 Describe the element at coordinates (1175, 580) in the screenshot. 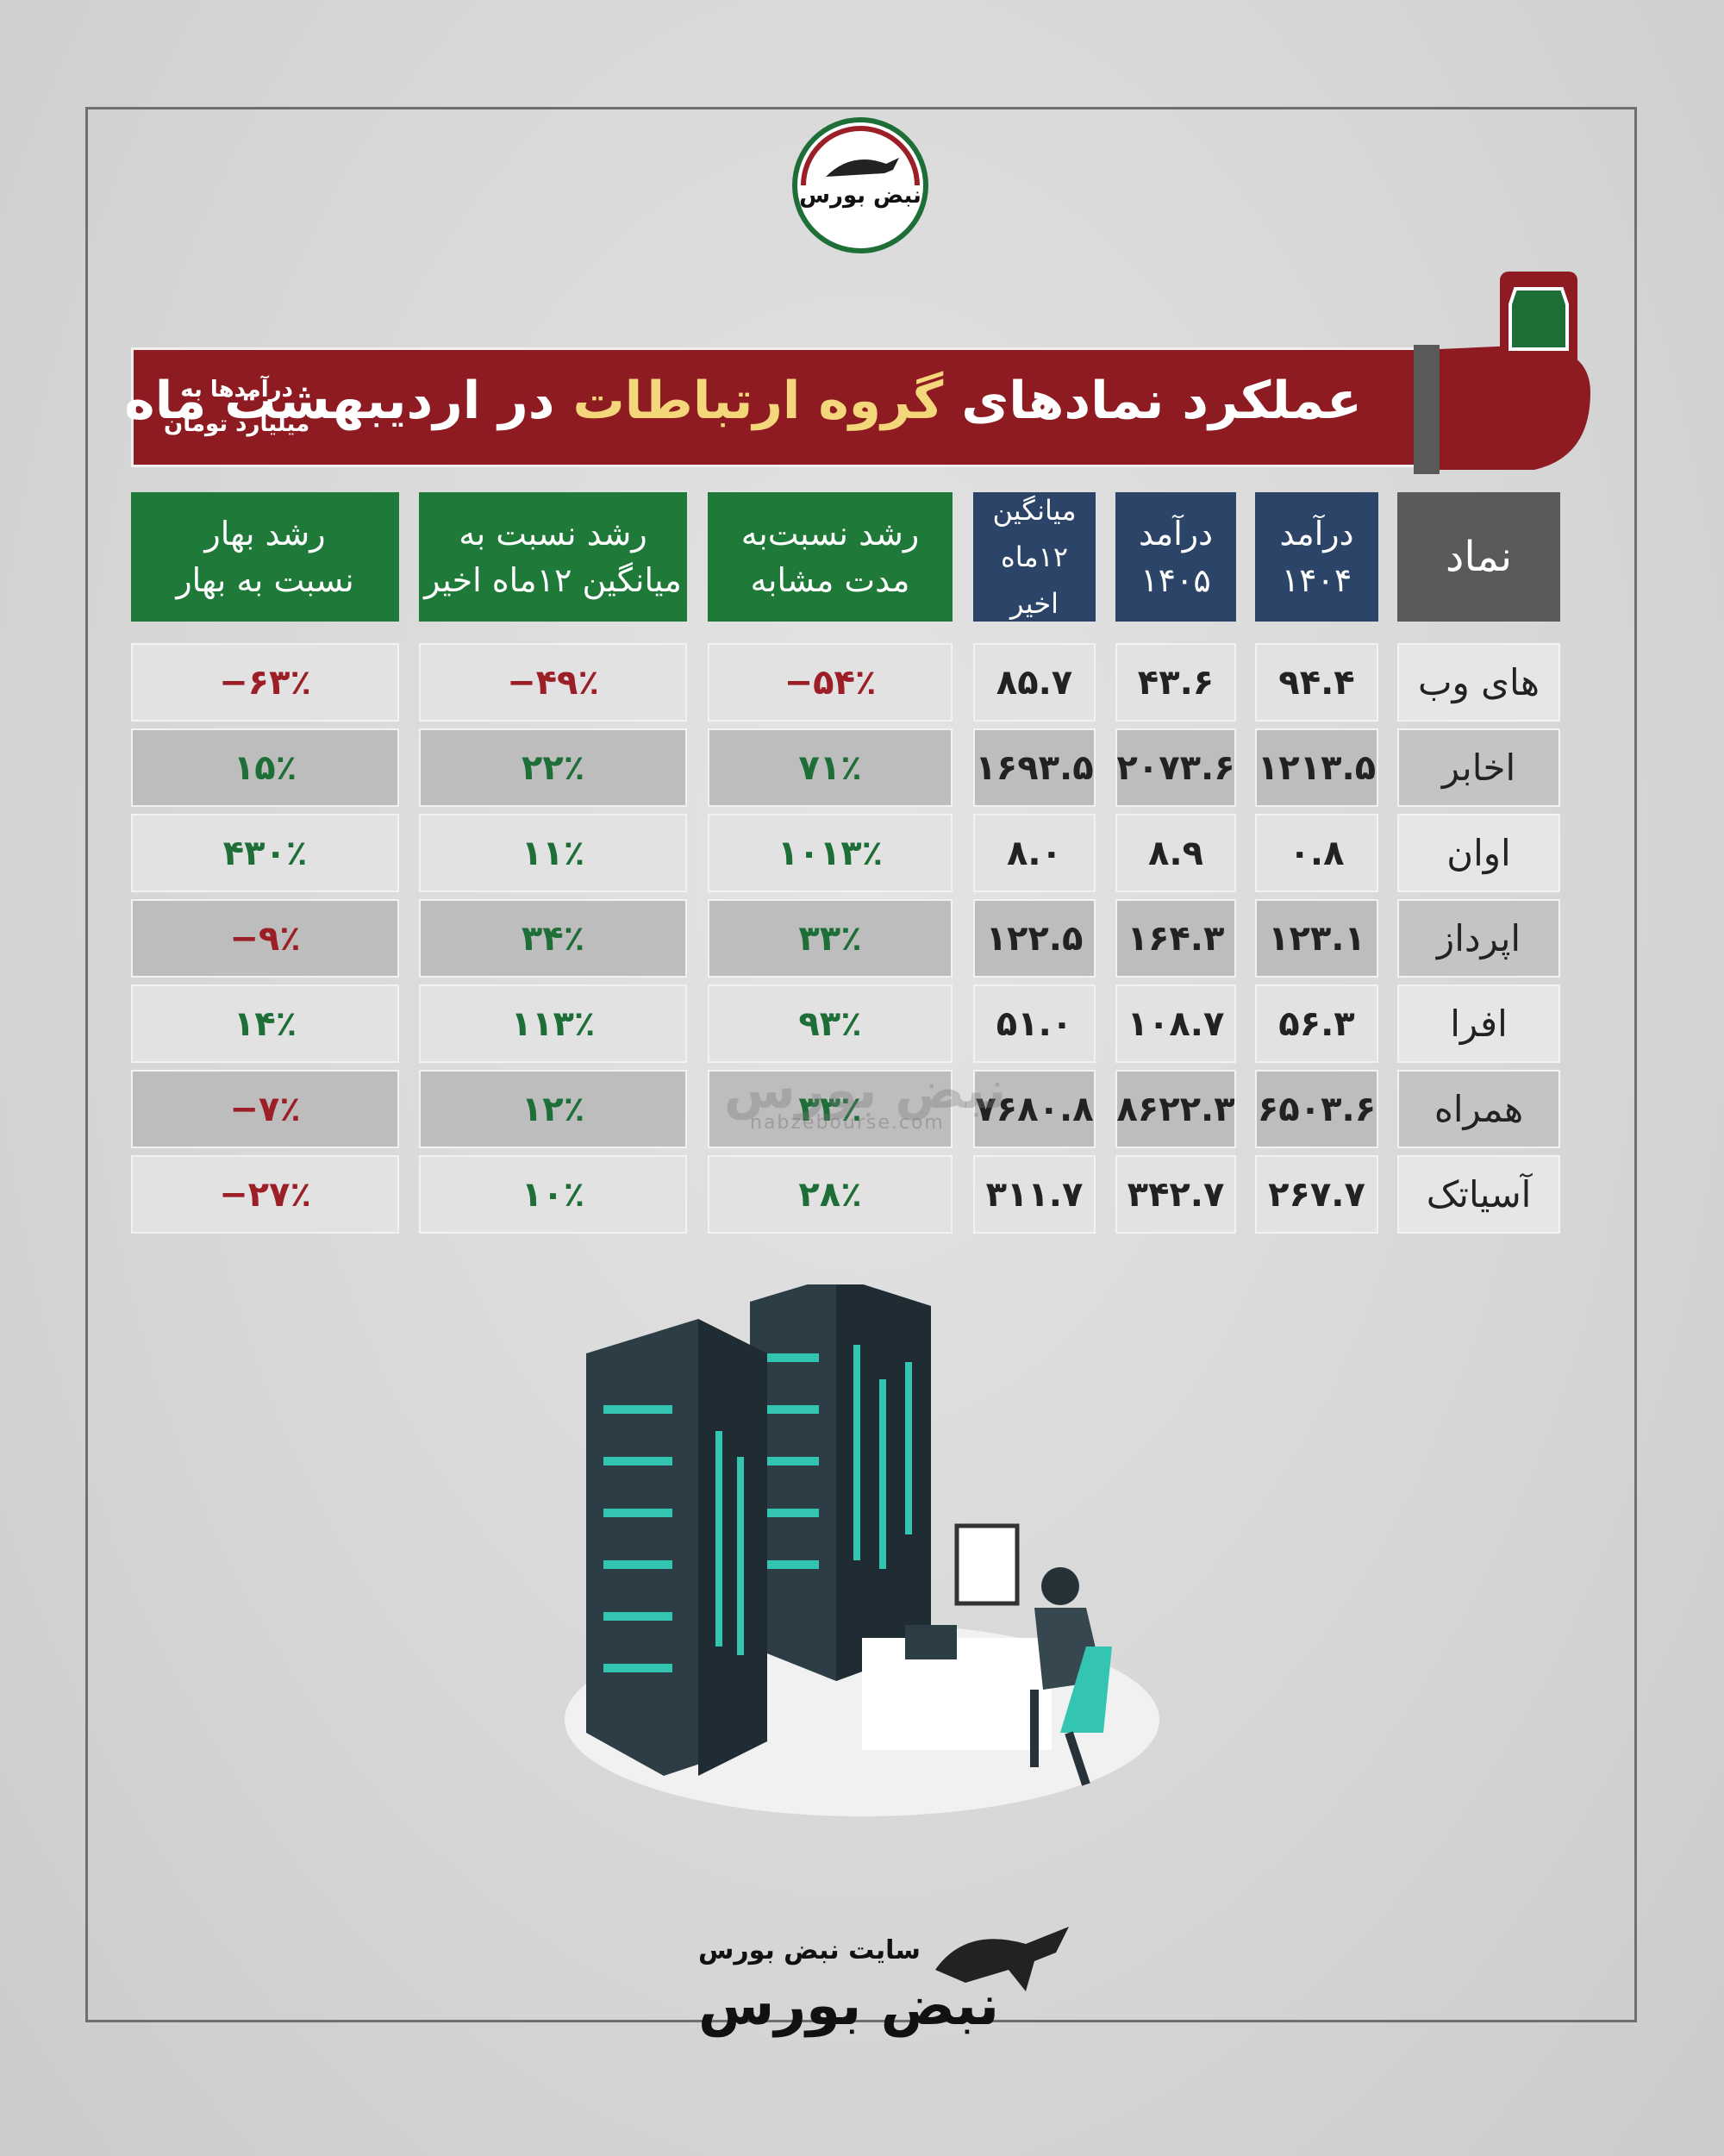

I see `header-line: ۱۴۰۵` at that location.